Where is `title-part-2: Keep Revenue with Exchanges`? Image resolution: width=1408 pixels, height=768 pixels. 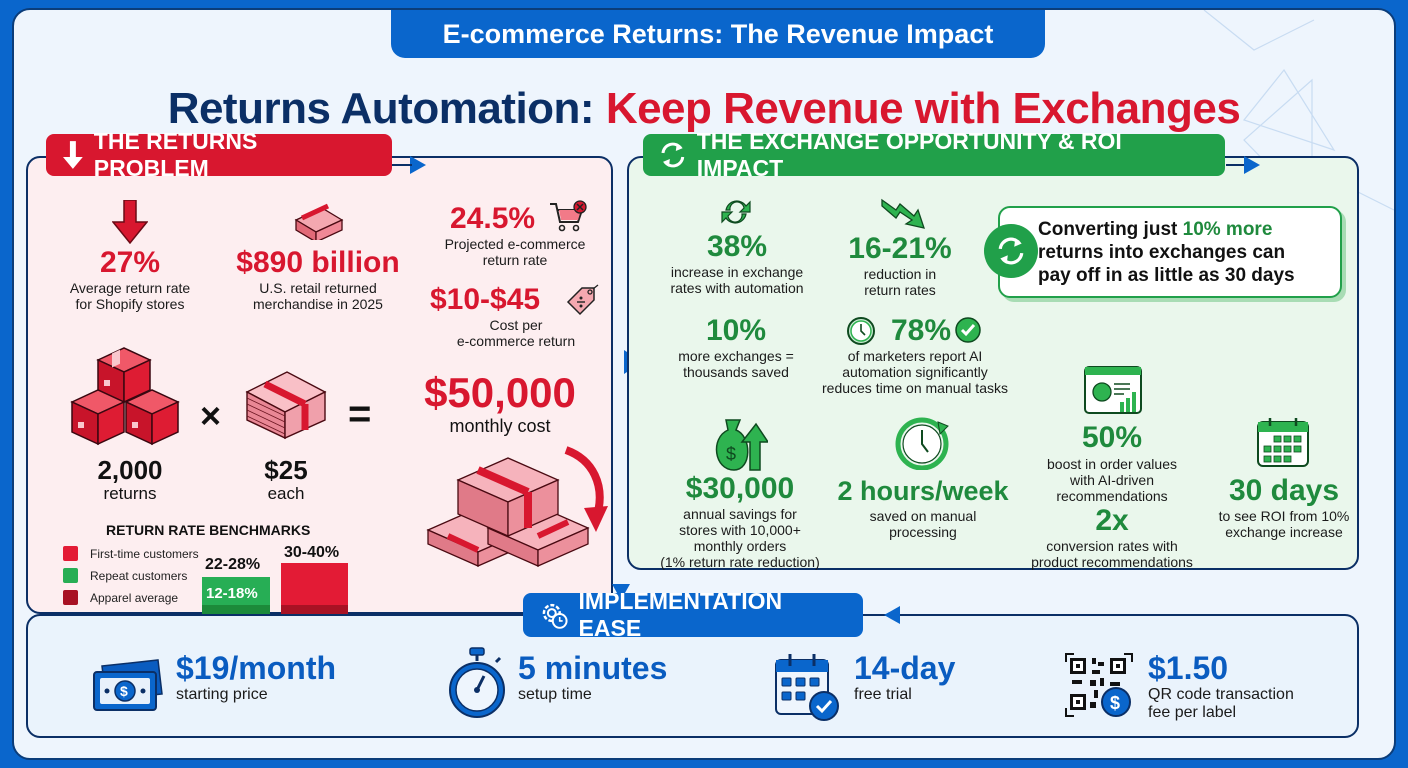 title-part-2: Keep Revenue with Exchanges is located at coordinates (923, 108).